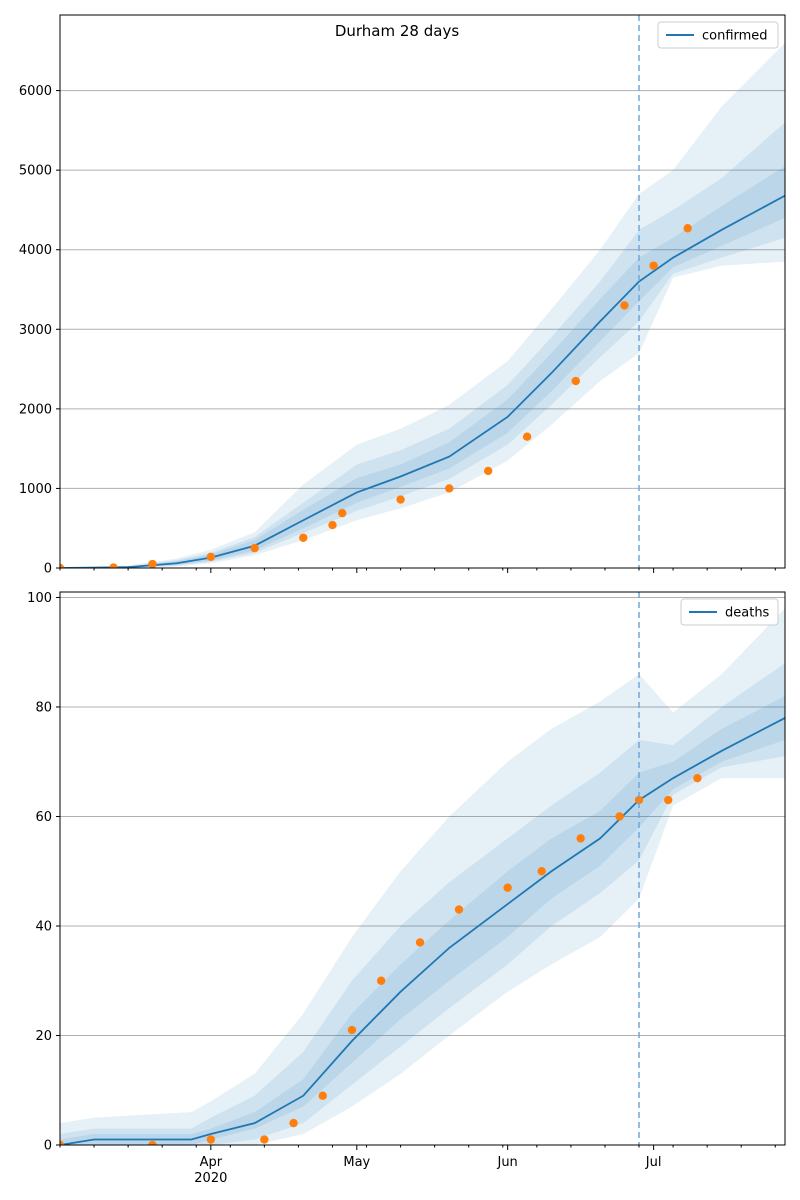  What do you see at coordinates (653, 1162) in the screenshot?
I see `x-tick-label: Jul` at bounding box center [653, 1162].